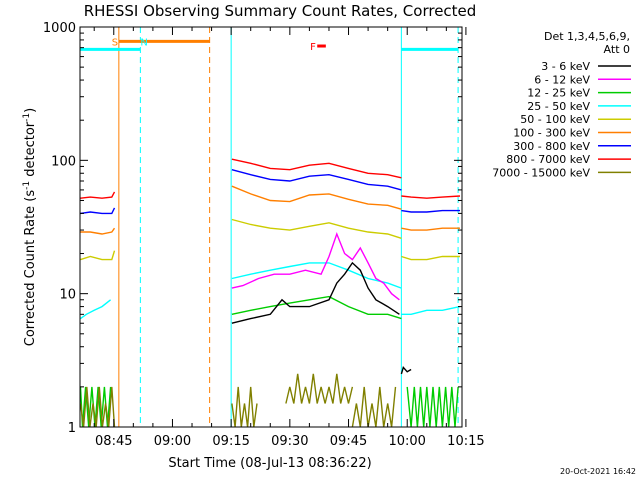 The image size is (640, 480). Describe the element at coordinates (27, 185) in the screenshot. I see `y-axis-label-sup1: -1` at that location.